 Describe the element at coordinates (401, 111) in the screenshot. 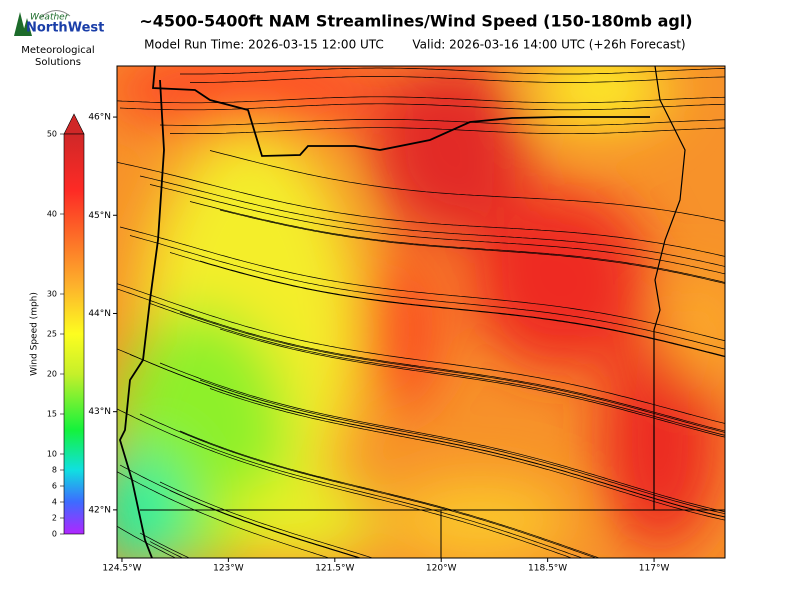

I see `columbia-river` at that location.